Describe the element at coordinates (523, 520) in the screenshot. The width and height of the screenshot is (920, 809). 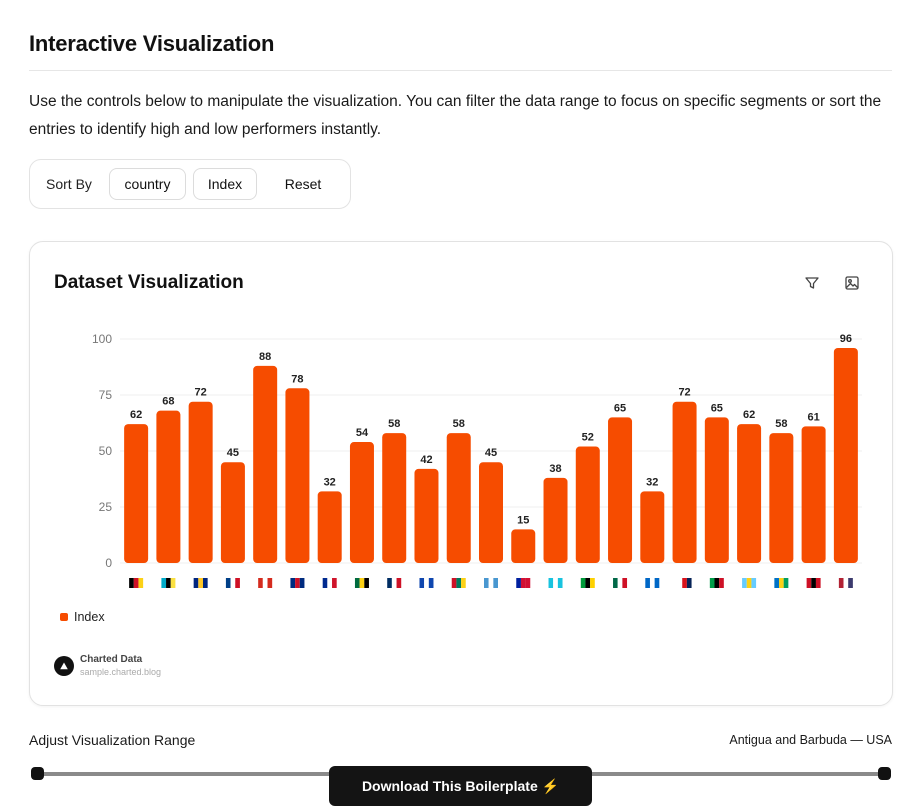
I see `data-label: 15` at that location.